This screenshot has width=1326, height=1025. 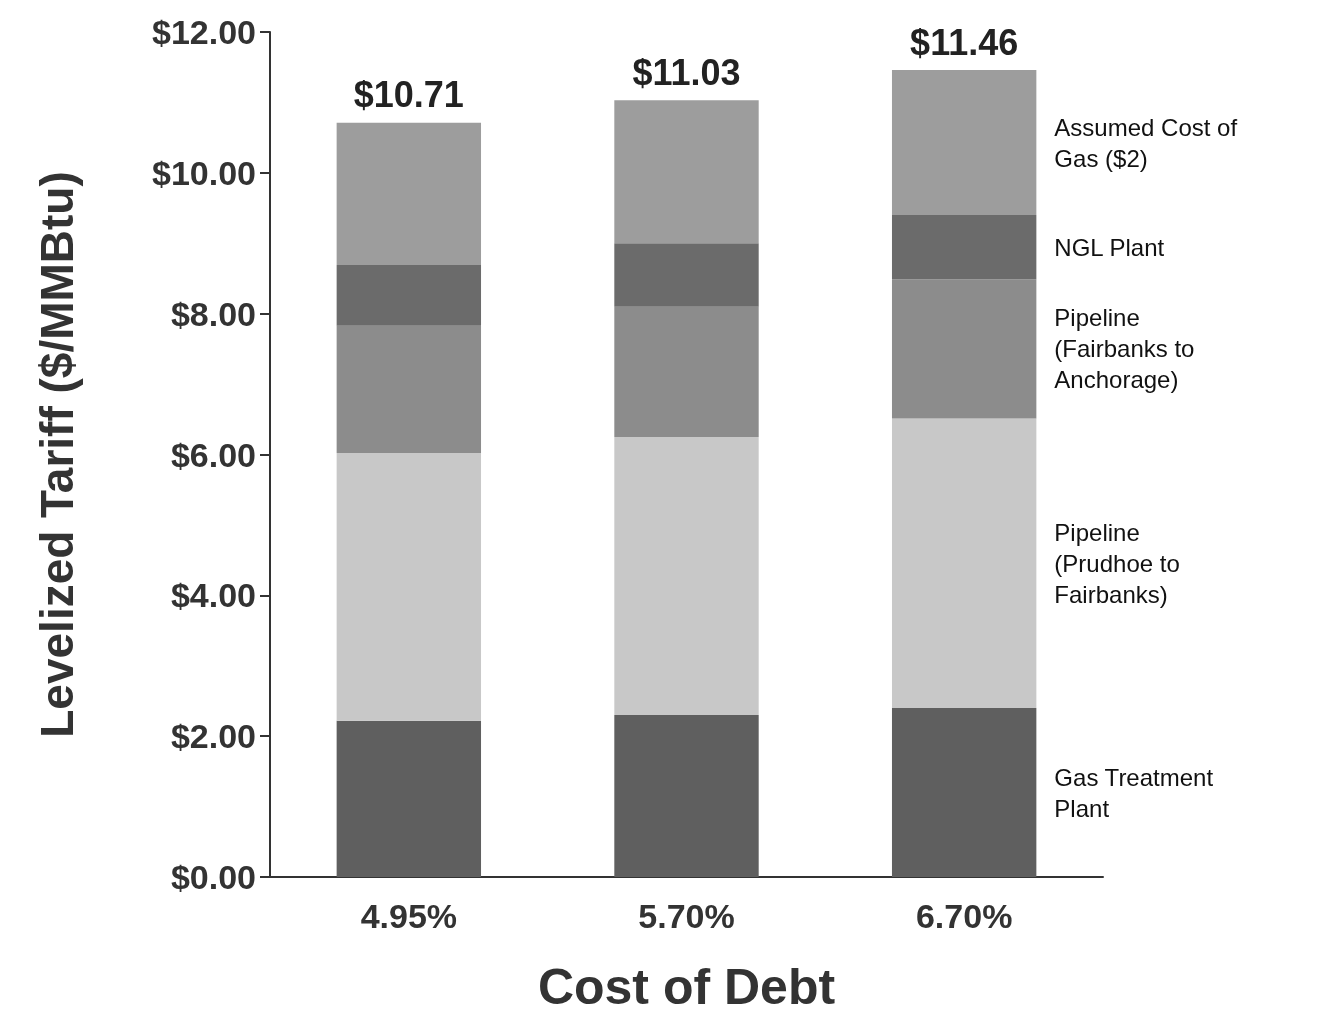 I want to click on total-label: $10.71, so click(x=408, y=95).